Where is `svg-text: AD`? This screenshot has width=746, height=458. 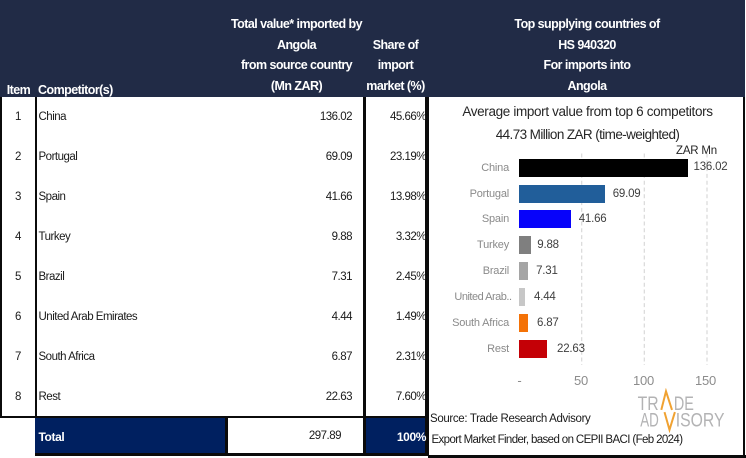
svg-text: AD is located at coordinates (649, 420).